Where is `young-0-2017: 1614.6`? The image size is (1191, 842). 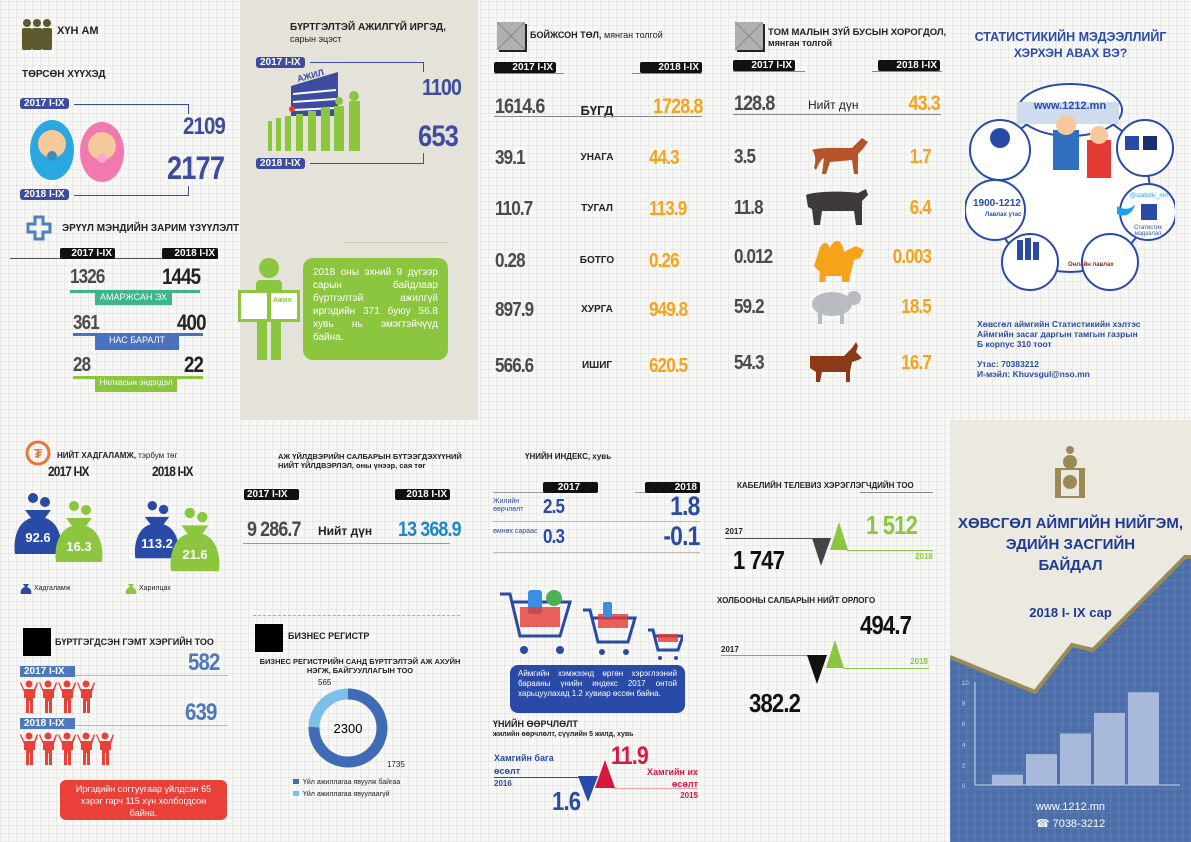
young-0-2017: 1614.6 is located at coordinates (520, 106).